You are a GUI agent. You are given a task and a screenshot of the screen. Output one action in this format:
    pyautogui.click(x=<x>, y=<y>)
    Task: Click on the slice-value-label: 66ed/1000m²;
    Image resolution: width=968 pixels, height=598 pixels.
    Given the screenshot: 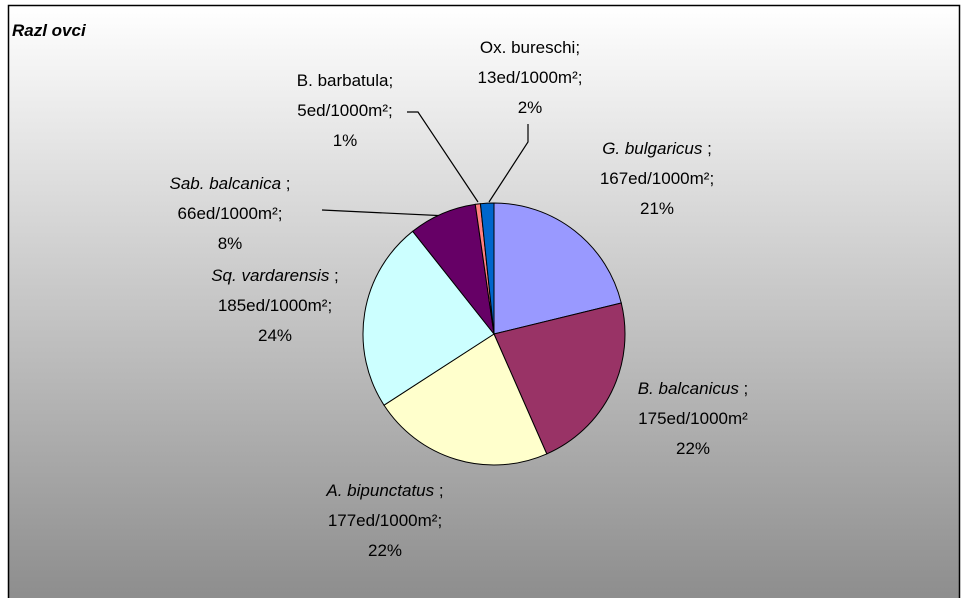 What is the action you would take?
    pyautogui.click(x=230, y=213)
    